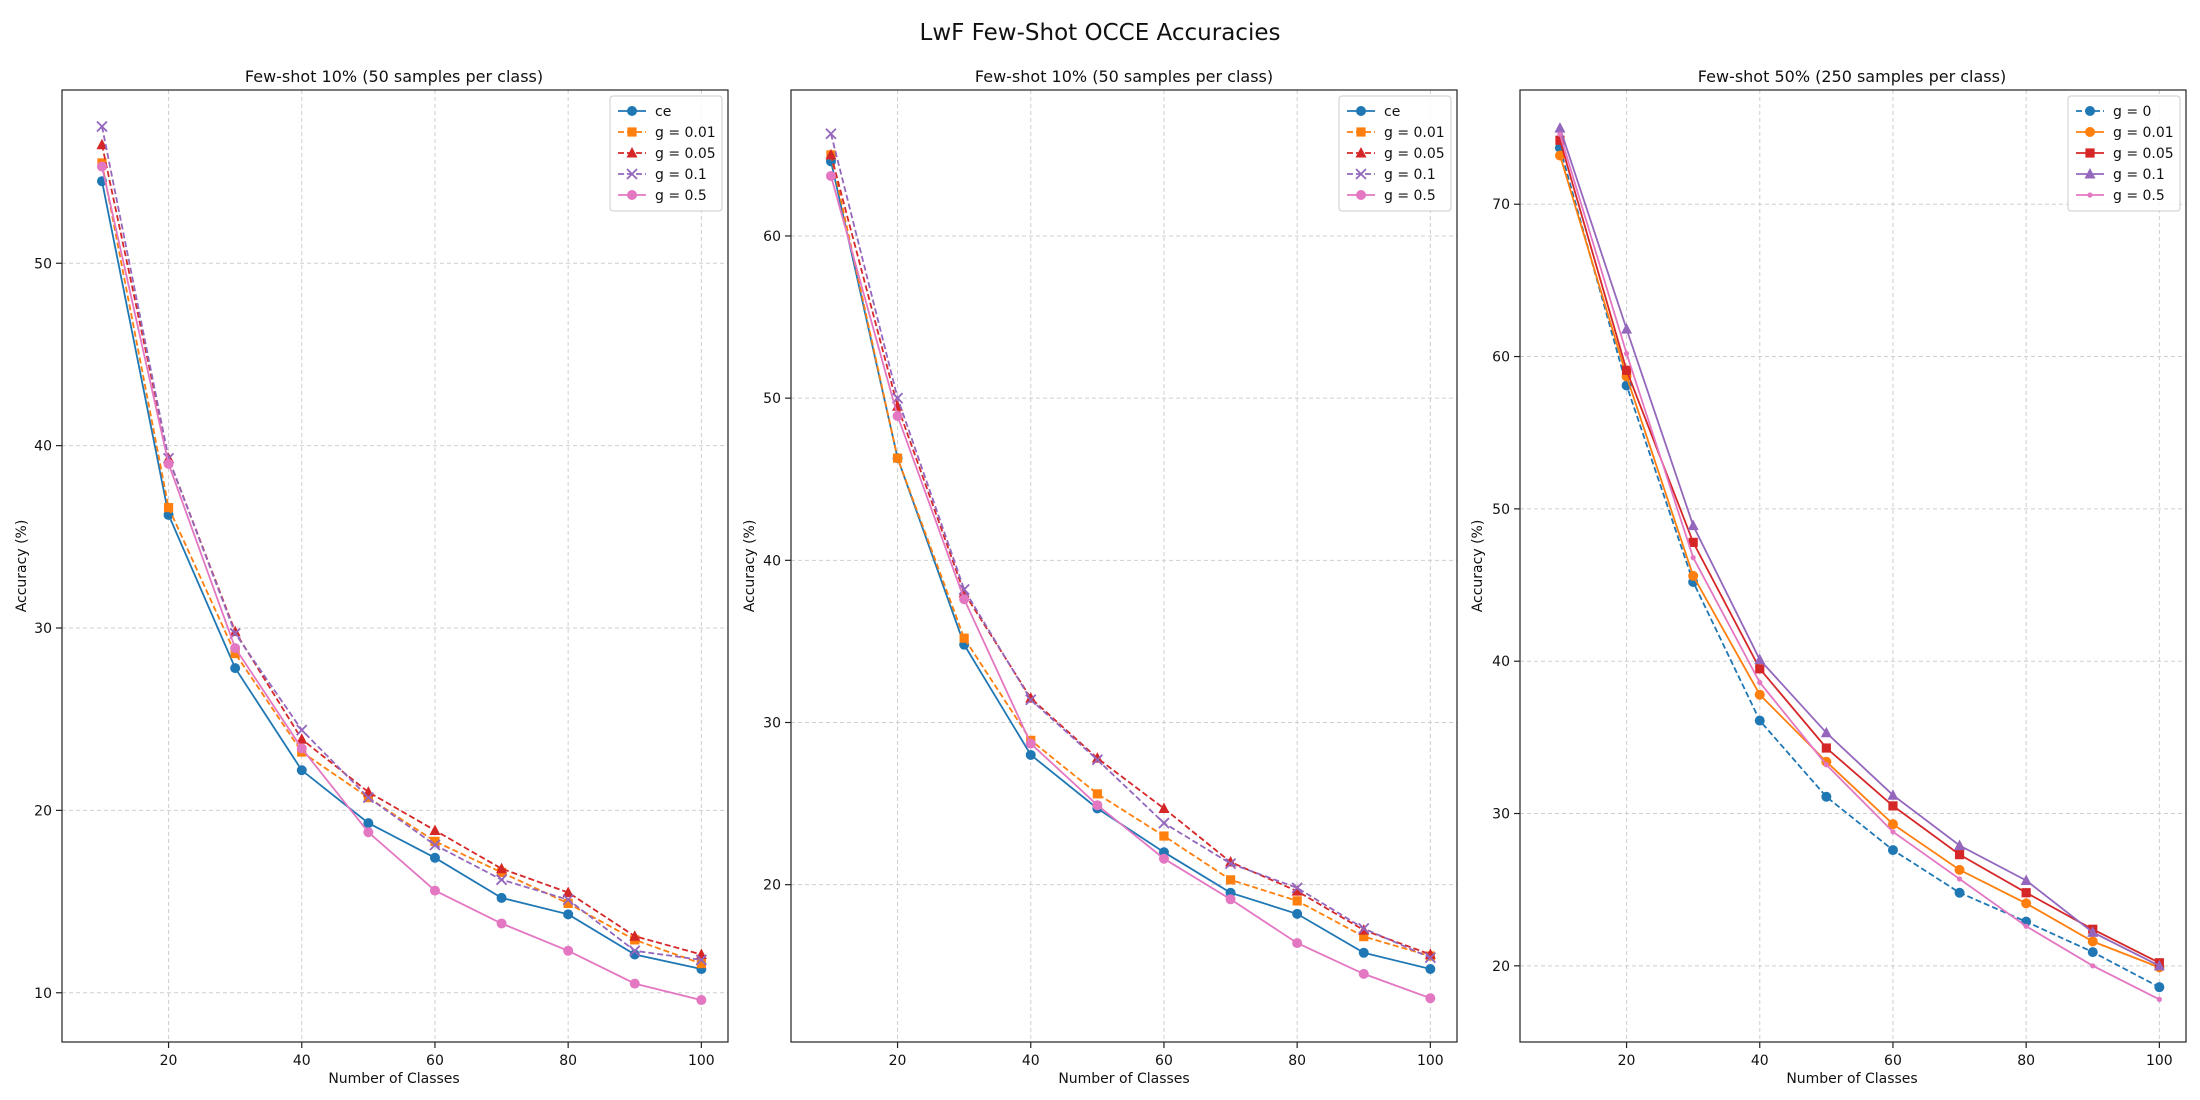  What do you see at coordinates (1361, 111) in the screenshot?
I see `panel-2-legend-marker-ce` at bounding box center [1361, 111].